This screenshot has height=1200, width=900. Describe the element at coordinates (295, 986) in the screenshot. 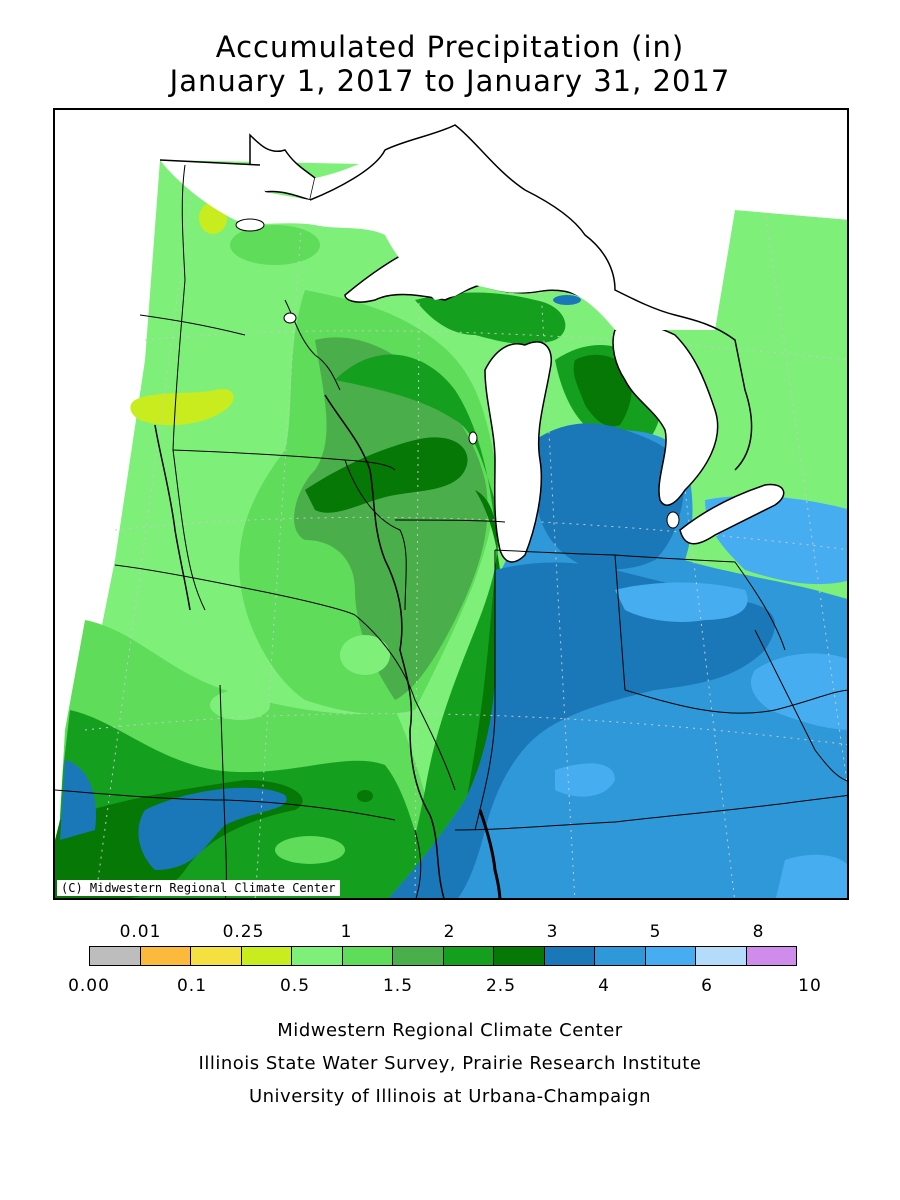

I see `legend-bottom-label: 0.5` at that location.